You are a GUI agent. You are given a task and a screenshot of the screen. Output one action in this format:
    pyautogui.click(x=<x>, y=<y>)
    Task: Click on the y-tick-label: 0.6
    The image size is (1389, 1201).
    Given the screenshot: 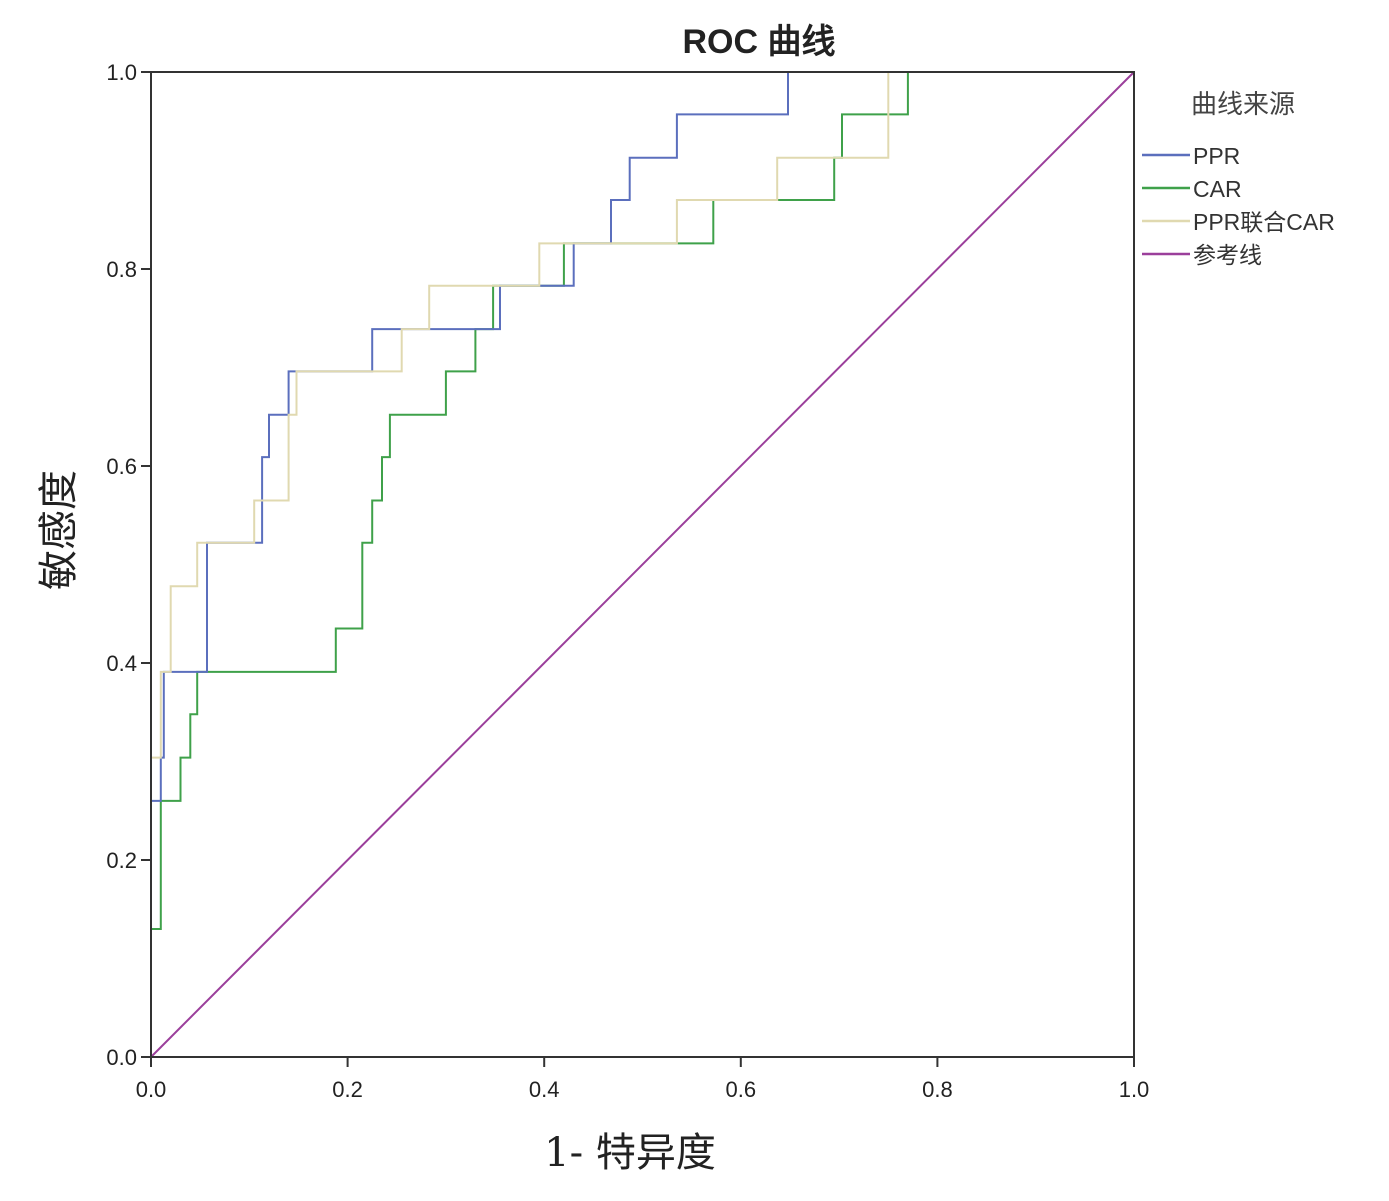 What is the action you would take?
    pyautogui.click(x=121, y=466)
    